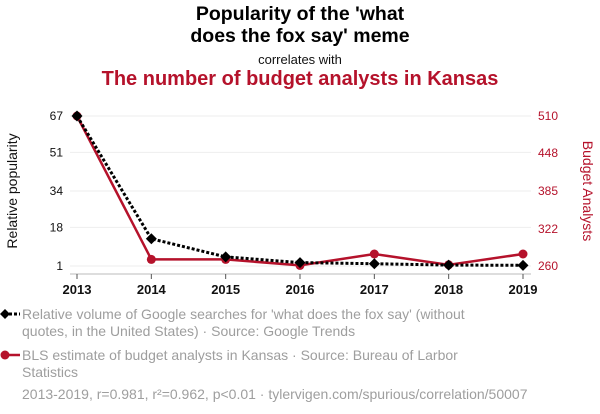 The width and height of the screenshot is (600, 414). I want to click on x-tick-label: 2017, so click(374, 289).